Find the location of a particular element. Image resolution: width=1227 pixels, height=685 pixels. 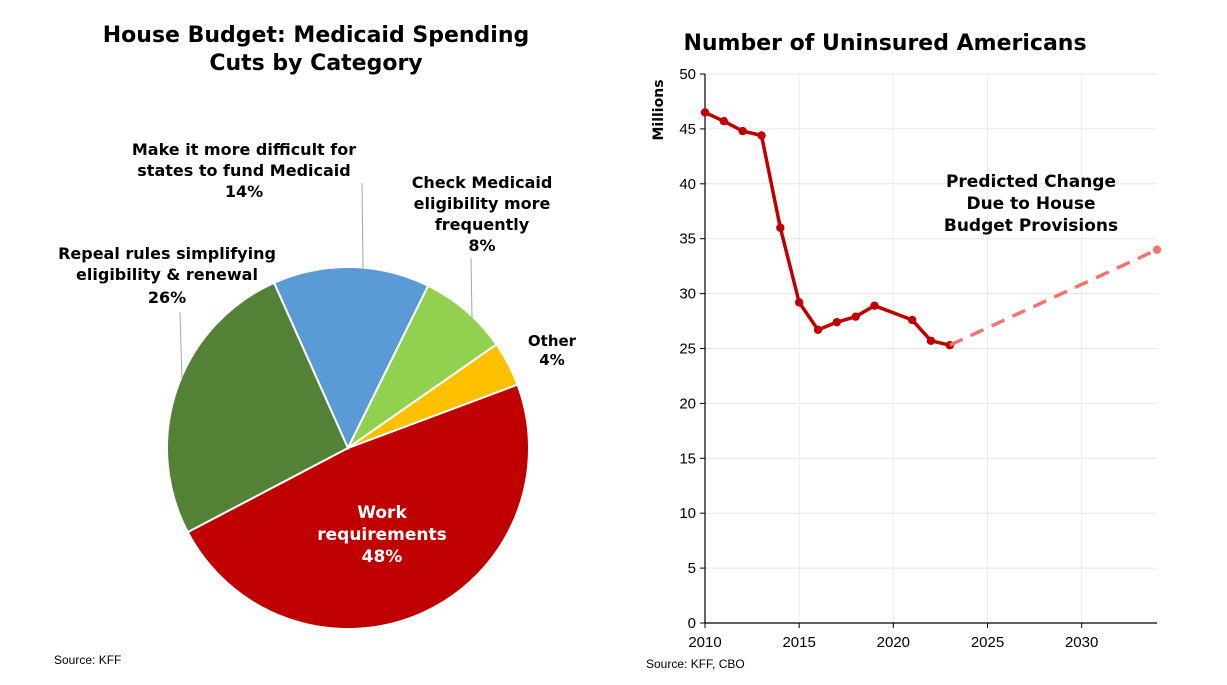

annotation-line-2: Due to House is located at coordinates (1030, 204).